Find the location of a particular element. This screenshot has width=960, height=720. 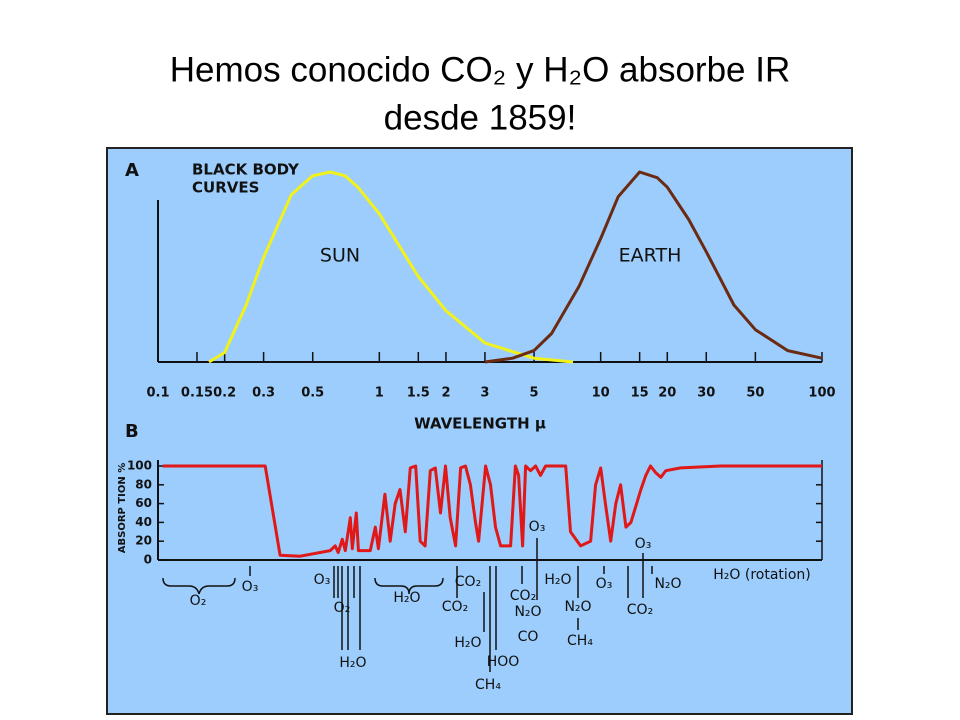

x-tick-label: 20 is located at coordinates (667, 393).